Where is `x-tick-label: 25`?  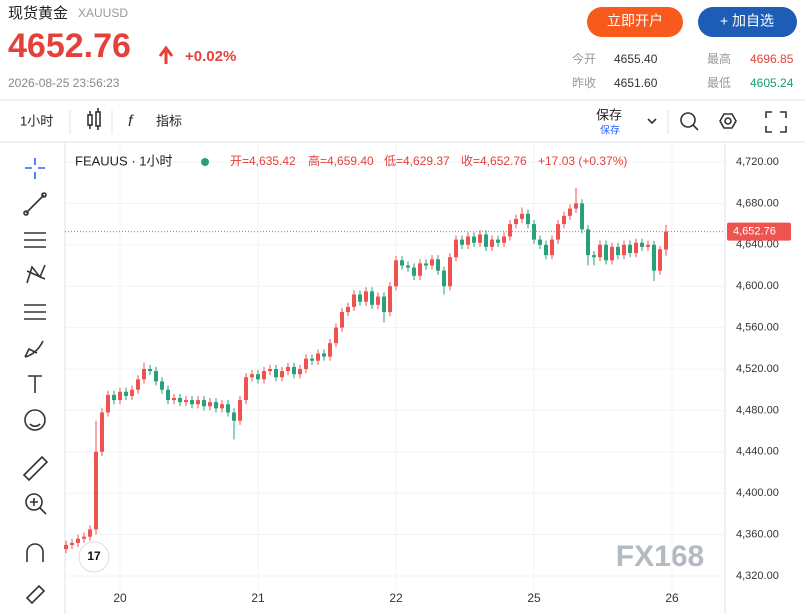
x-tick-label: 25 is located at coordinates (534, 598).